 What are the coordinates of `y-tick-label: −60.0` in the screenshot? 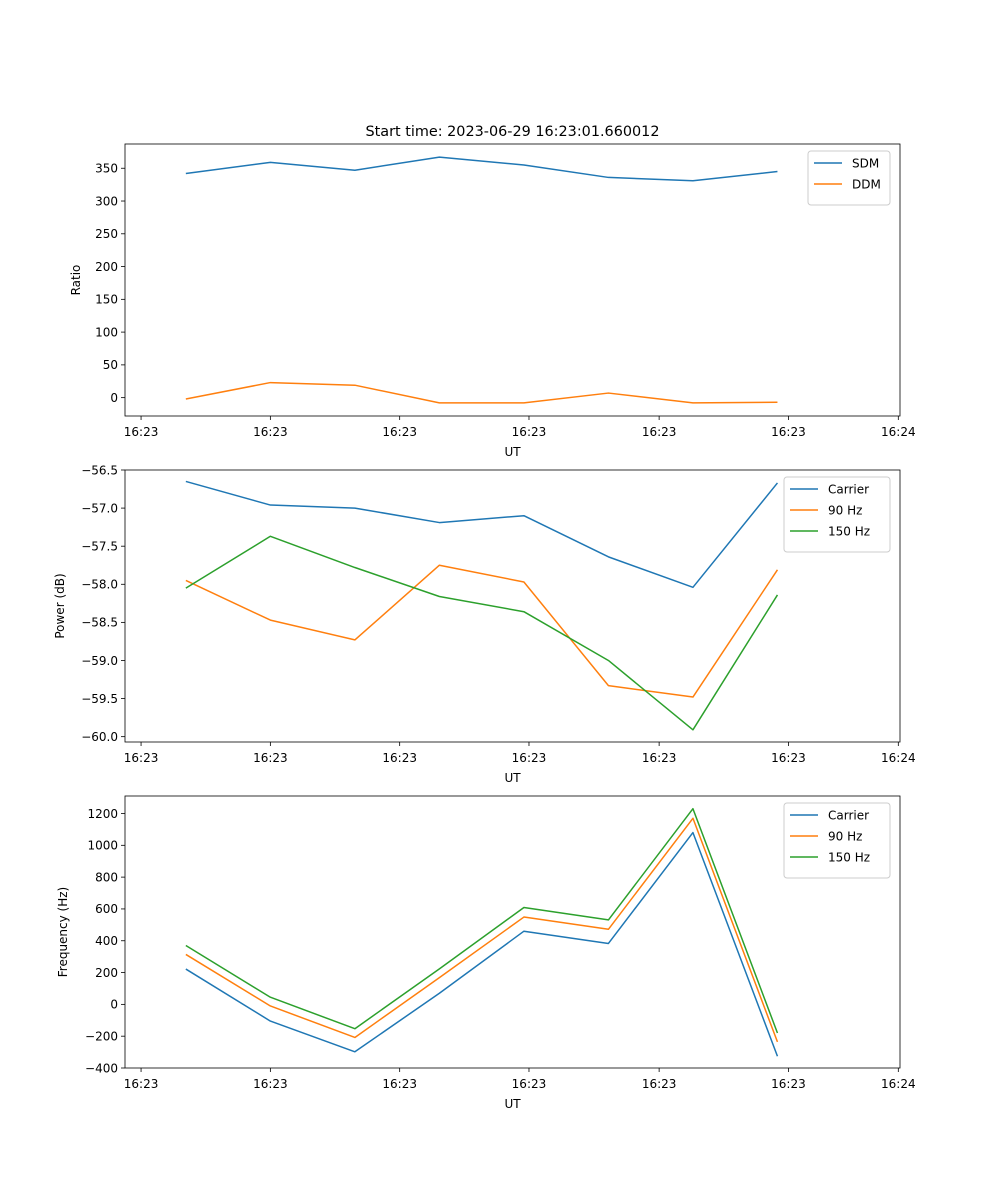 It's located at (99, 737).